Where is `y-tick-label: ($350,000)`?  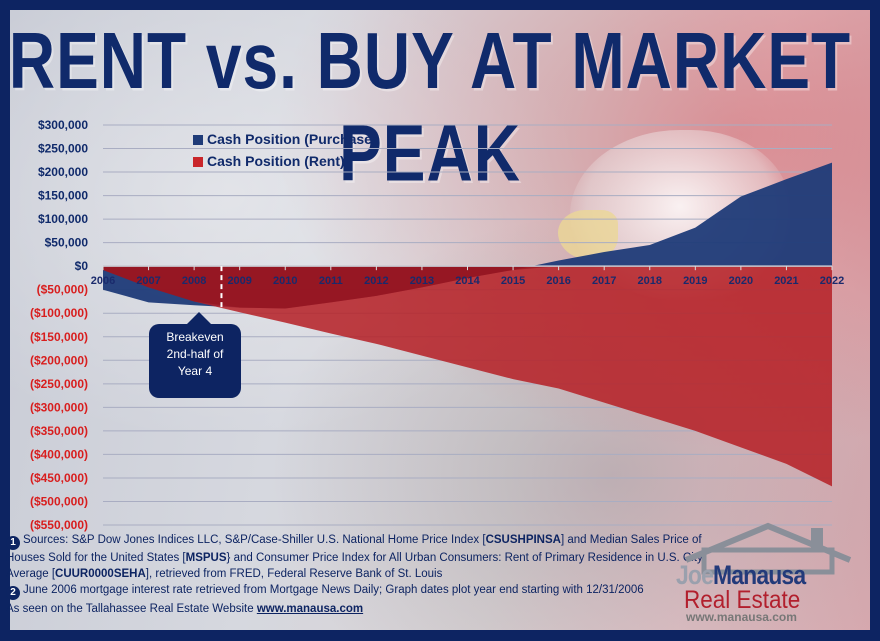
y-tick-label: ($350,000) is located at coordinates (59, 431).